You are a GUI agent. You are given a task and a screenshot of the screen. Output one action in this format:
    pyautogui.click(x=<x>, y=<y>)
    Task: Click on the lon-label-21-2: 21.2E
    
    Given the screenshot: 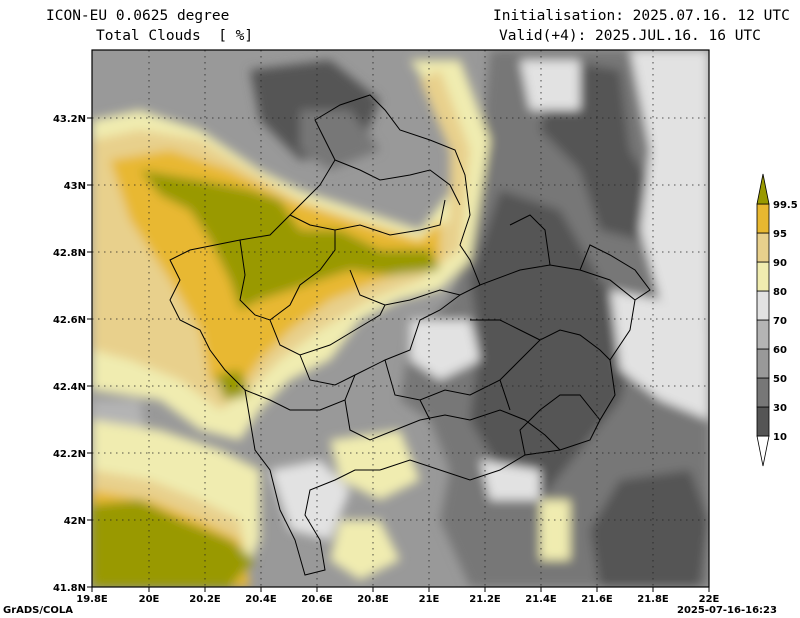 What is the action you would take?
    pyautogui.click(x=485, y=599)
    